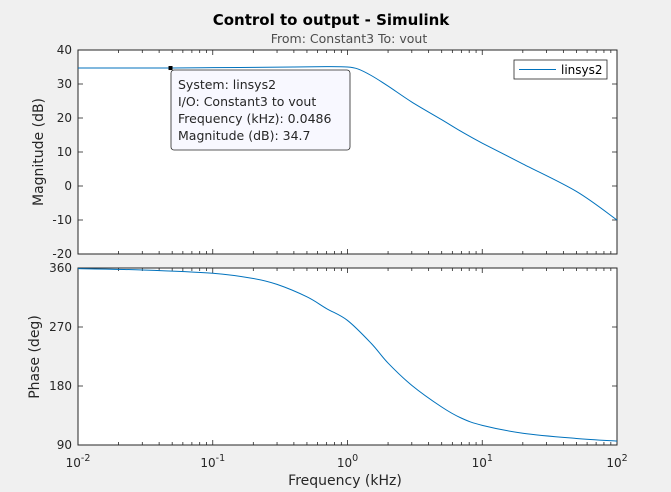 The image size is (671, 492). I want to click on datatip-marker, so click(170, 68).